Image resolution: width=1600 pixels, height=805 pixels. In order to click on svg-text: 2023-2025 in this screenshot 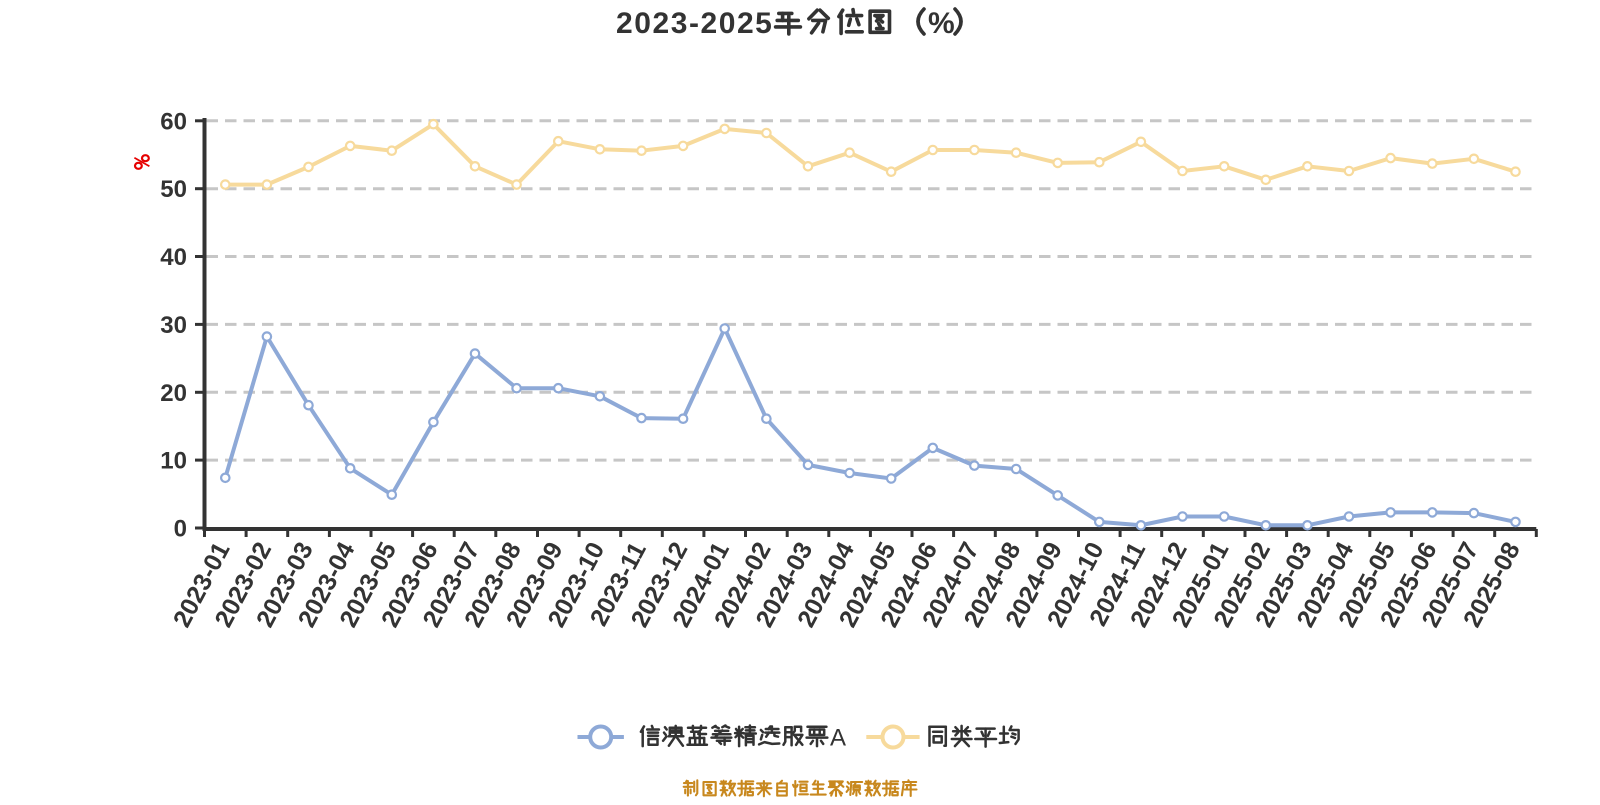, I will do `click(694, 23)`.